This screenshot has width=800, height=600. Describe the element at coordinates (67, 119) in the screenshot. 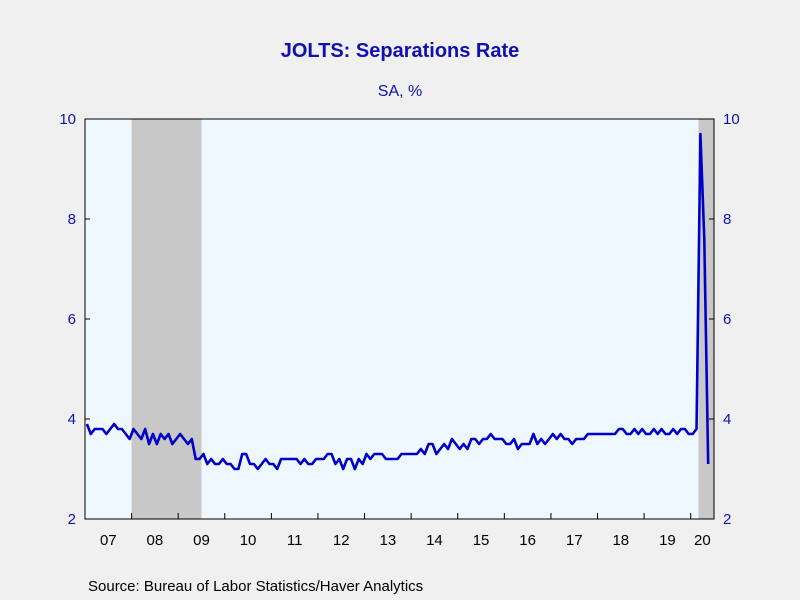

I see `y-tick-label-left: 10` at that location.